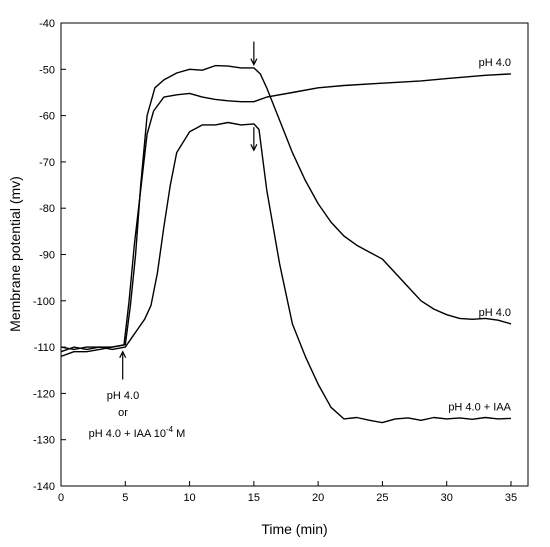  Describe the element at coordinates (511, 498) in the screenshot. I see `x-tick-label: 35` at that location.